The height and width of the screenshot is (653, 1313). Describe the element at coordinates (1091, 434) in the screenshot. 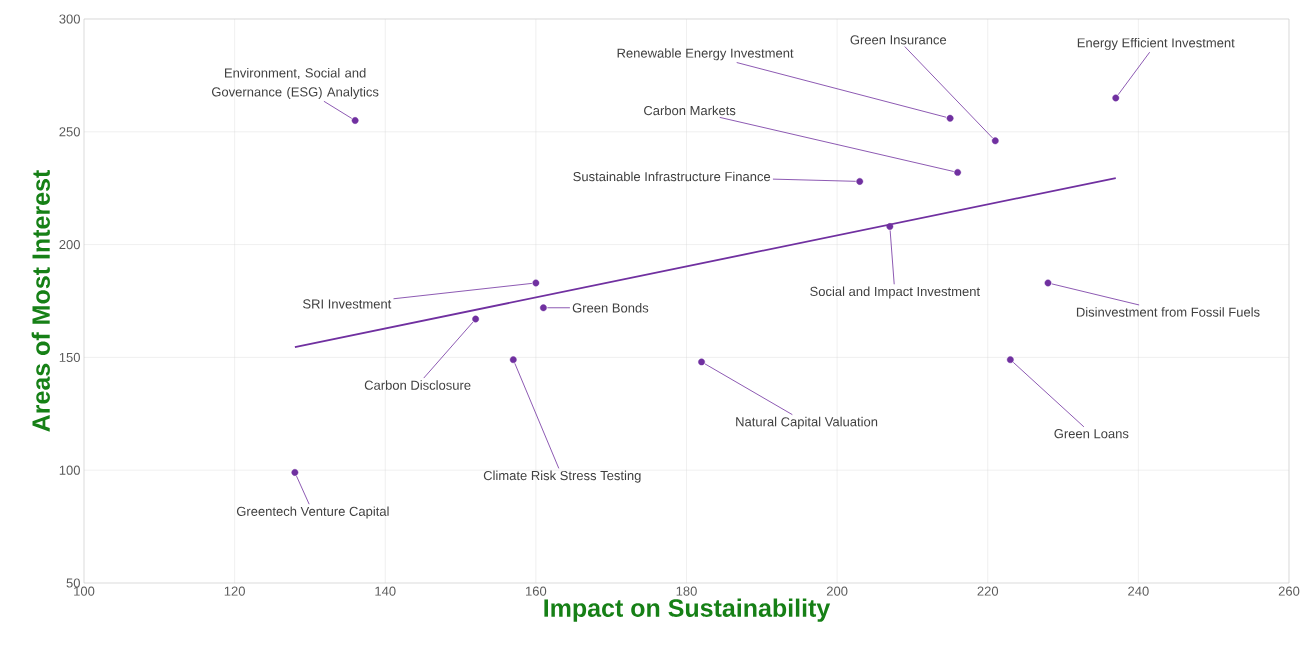

I see `annotation: Green Loans` at that location.